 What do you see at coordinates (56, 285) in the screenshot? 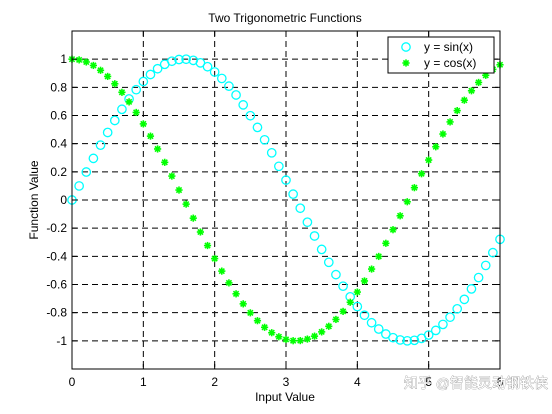
I see `y-tick-label: -0.6` at bounding box center [56, 285].